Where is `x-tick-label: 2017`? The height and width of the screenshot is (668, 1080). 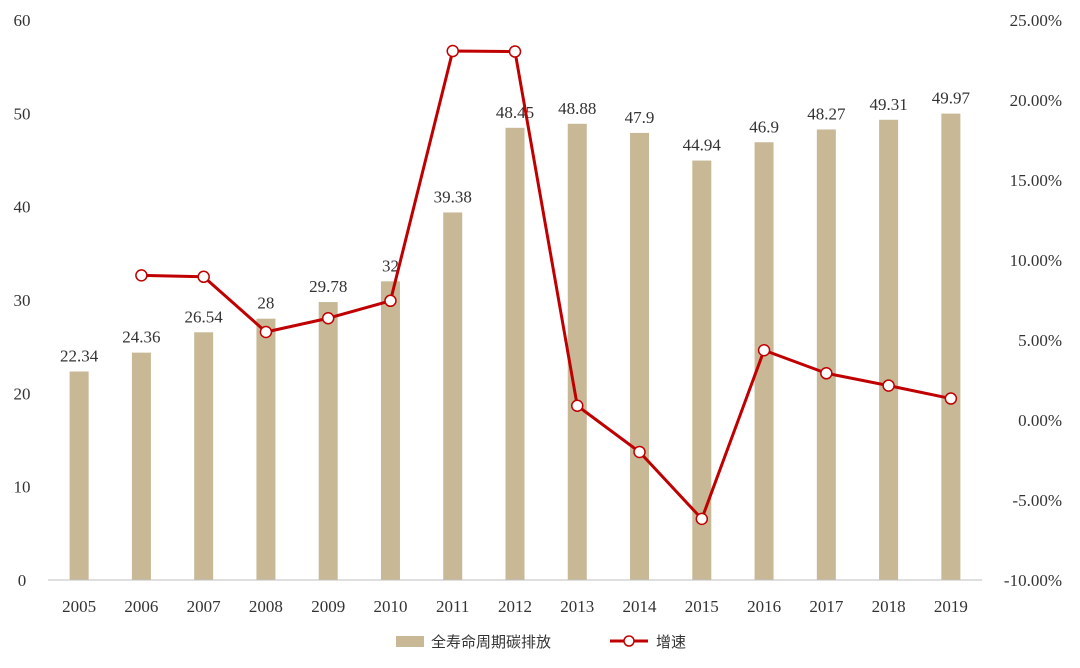
x-tick-label: 2017 is located at coordinates (826, 606).